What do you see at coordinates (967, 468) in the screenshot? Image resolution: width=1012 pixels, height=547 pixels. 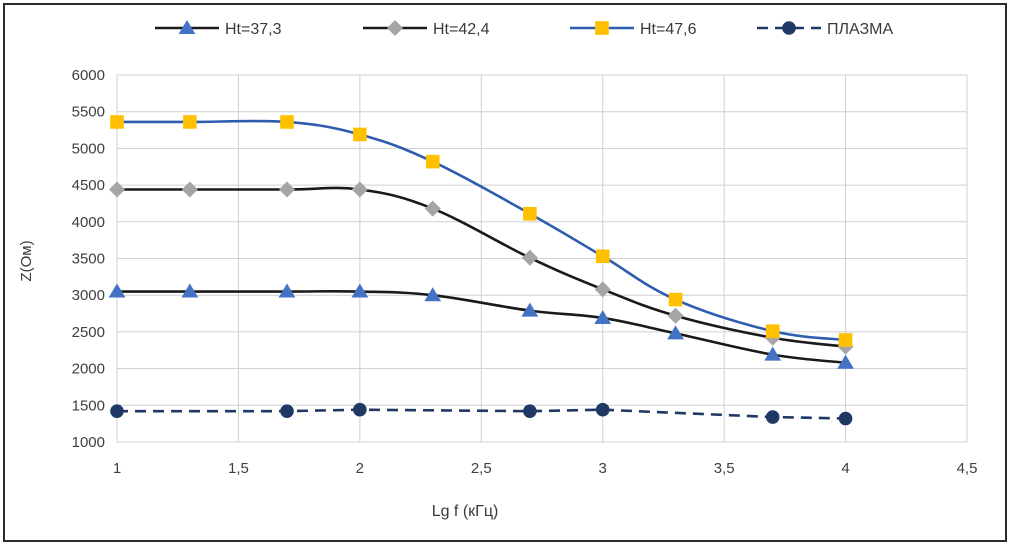 I see `x-tick-label: 4,5` at bounding box center [967, 468].